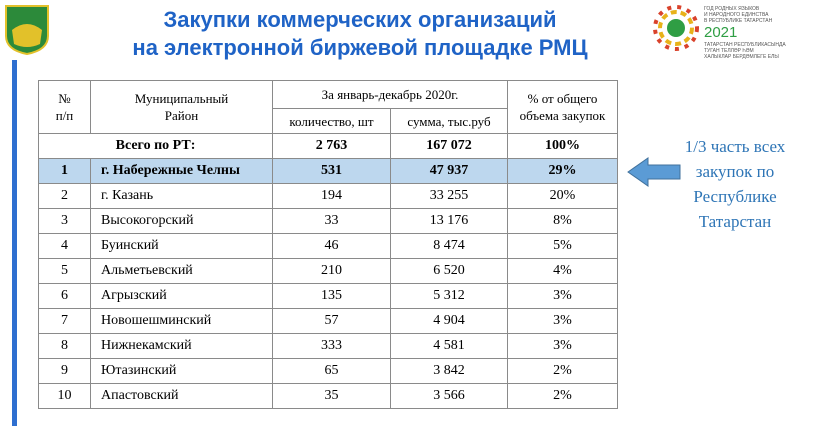 The image size is (815, 426). I want to click on table-cell: 5%, so click(562, 246).